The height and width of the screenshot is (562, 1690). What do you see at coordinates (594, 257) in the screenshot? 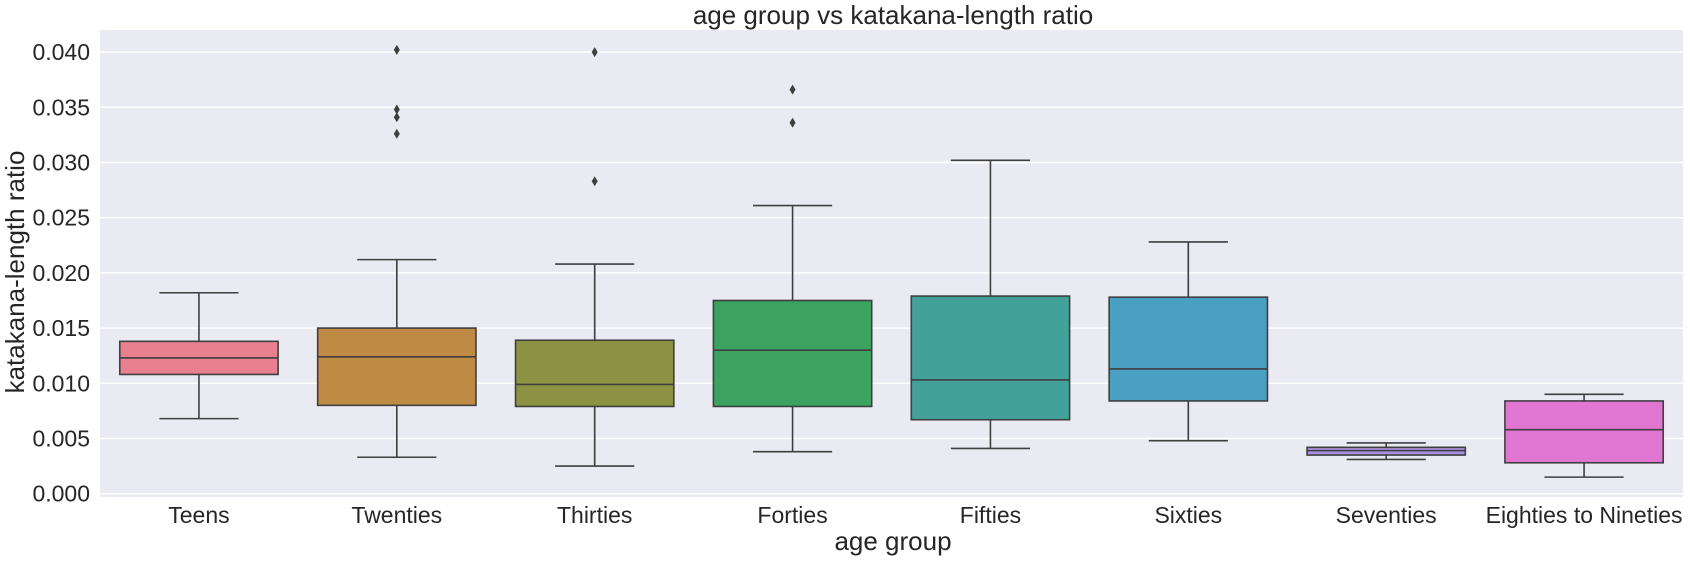
I see `box-thirties` at bounding box center [594, 257].